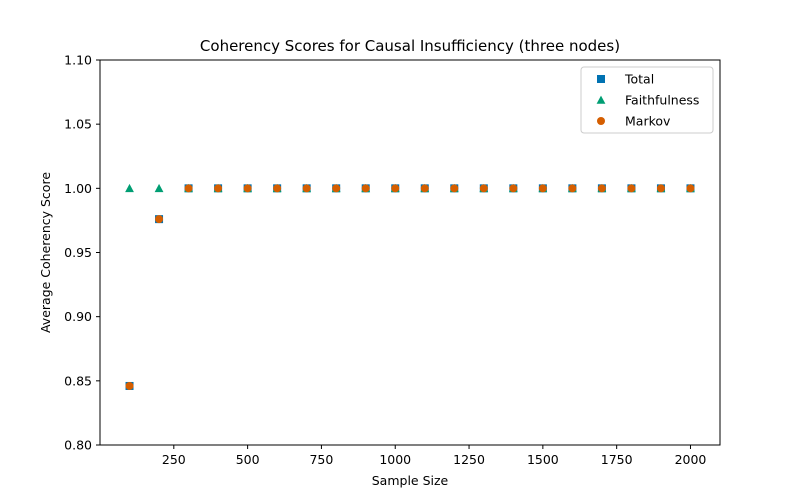 The width and height of the screenshot is (800, 500). Describe the element at coordinates (395, 459) in the screenshot. I see `x-tick-label: 1000` at that location.